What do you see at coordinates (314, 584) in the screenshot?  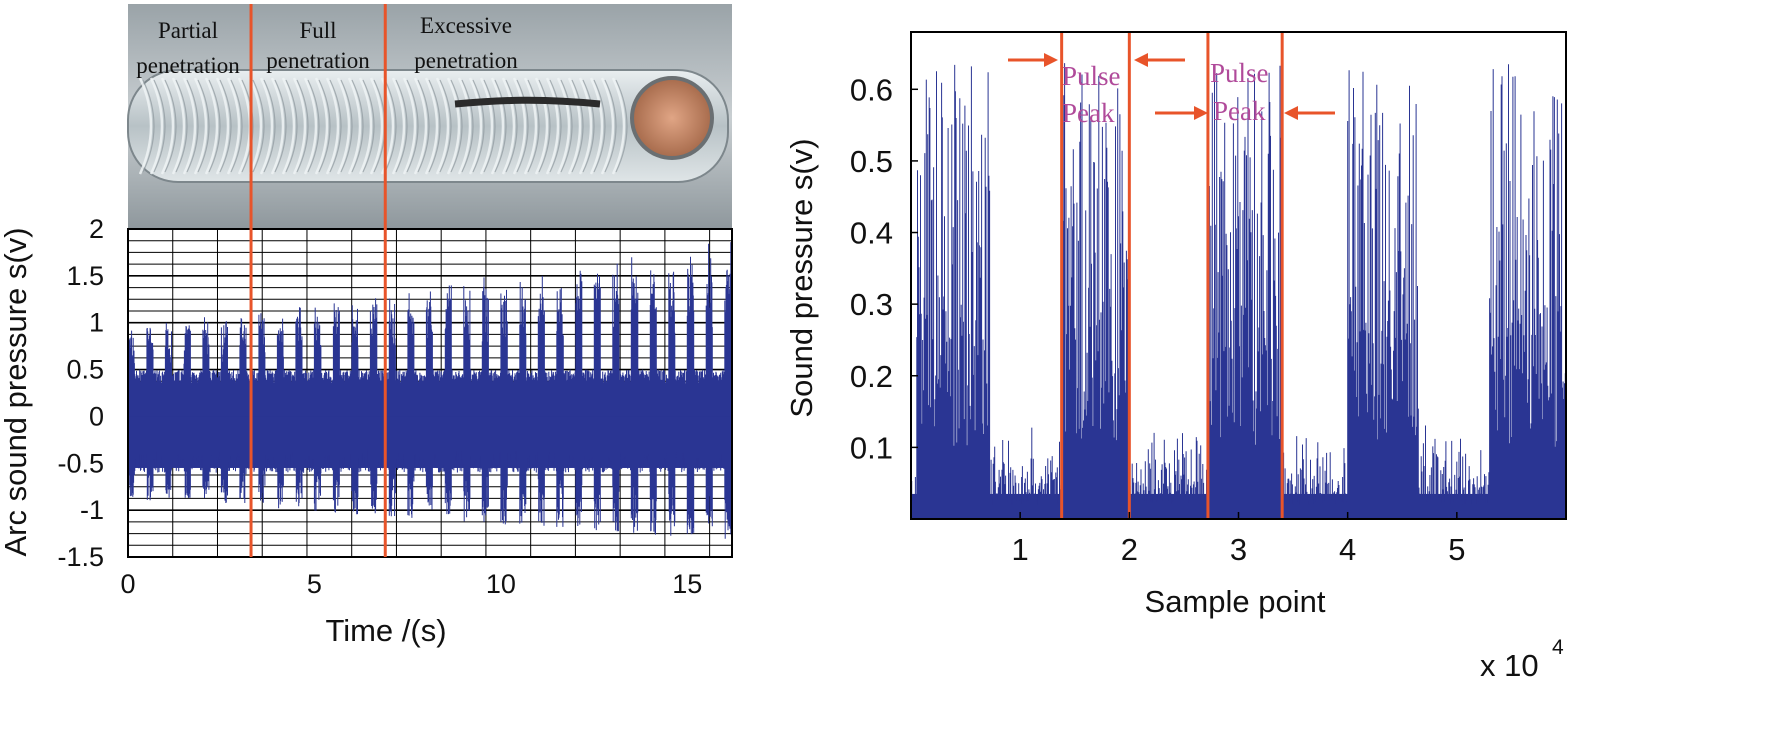 I see `left-x-tick-label: 5` at bounding box center [314, 584].